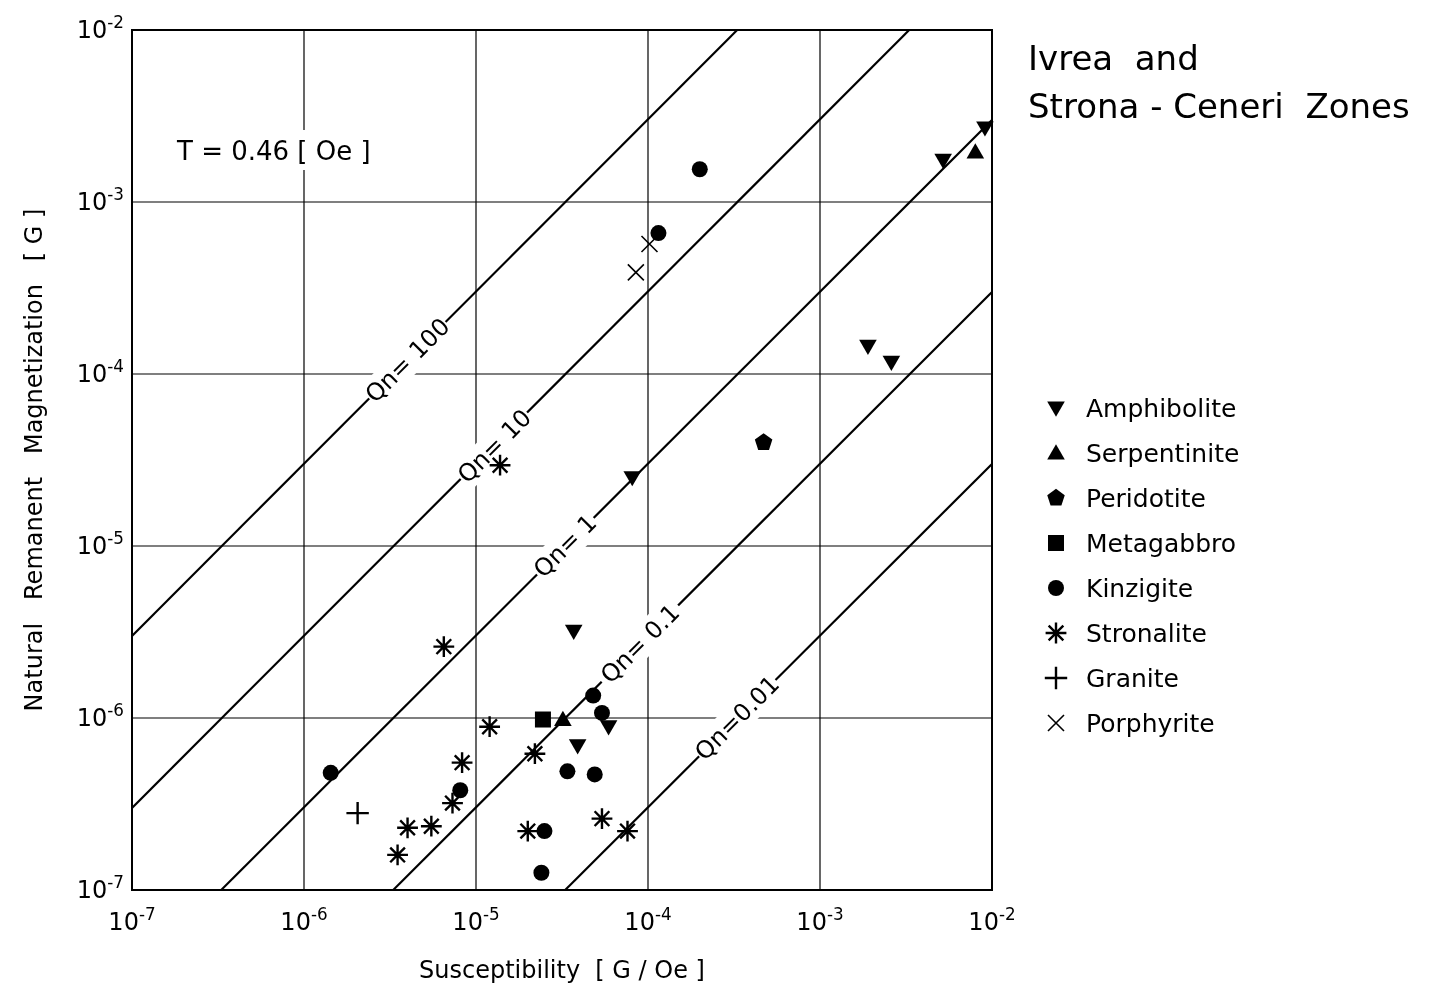 This screenshot has height=997, width=1447. Describe the element at coordinates (100, 888) in the screenshot. I see `y-tick-label: 10$^{-7}$` at that location.